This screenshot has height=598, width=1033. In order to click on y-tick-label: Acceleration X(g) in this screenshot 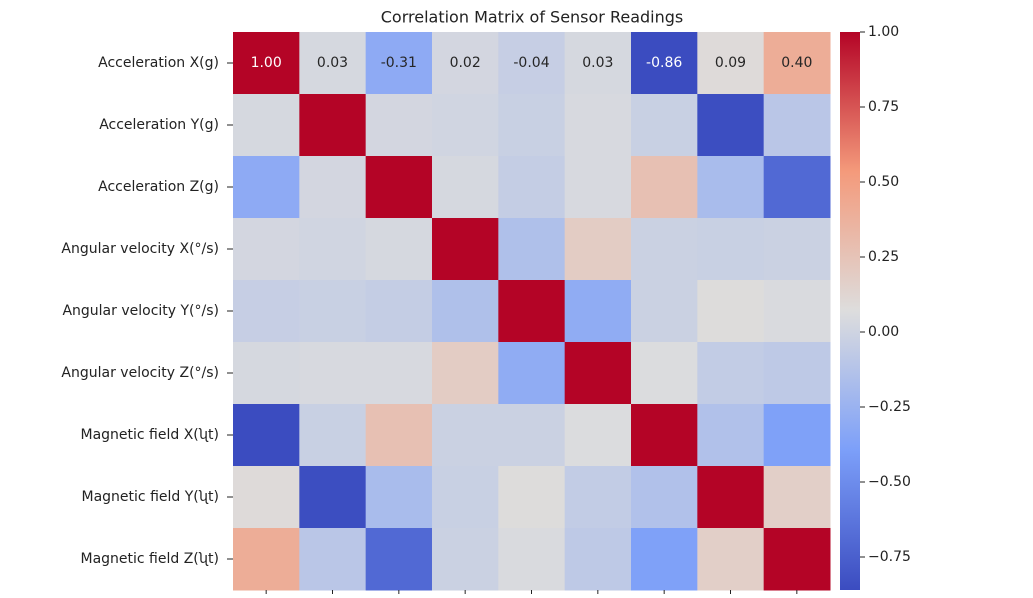, I will do `click(158, 63)`.